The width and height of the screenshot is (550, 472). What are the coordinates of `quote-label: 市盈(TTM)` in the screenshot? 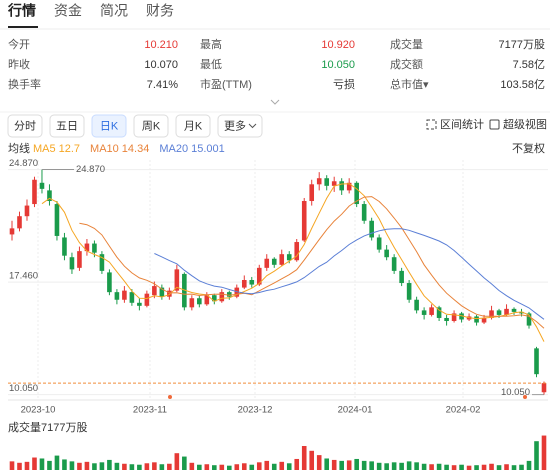 It's located at (226, 84).